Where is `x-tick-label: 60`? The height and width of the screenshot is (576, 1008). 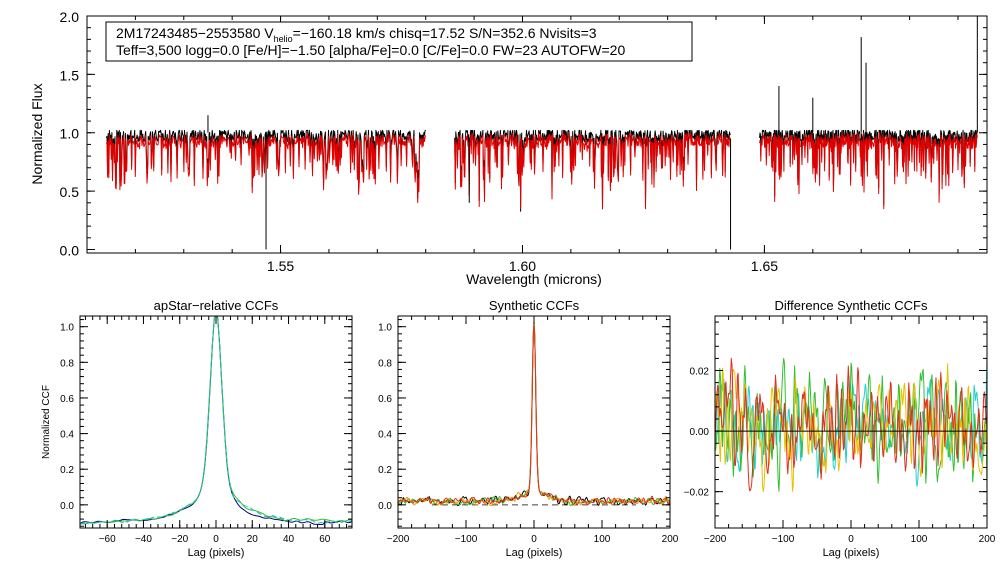
x-tick-label: 60 is located at coordinates (325, 539).